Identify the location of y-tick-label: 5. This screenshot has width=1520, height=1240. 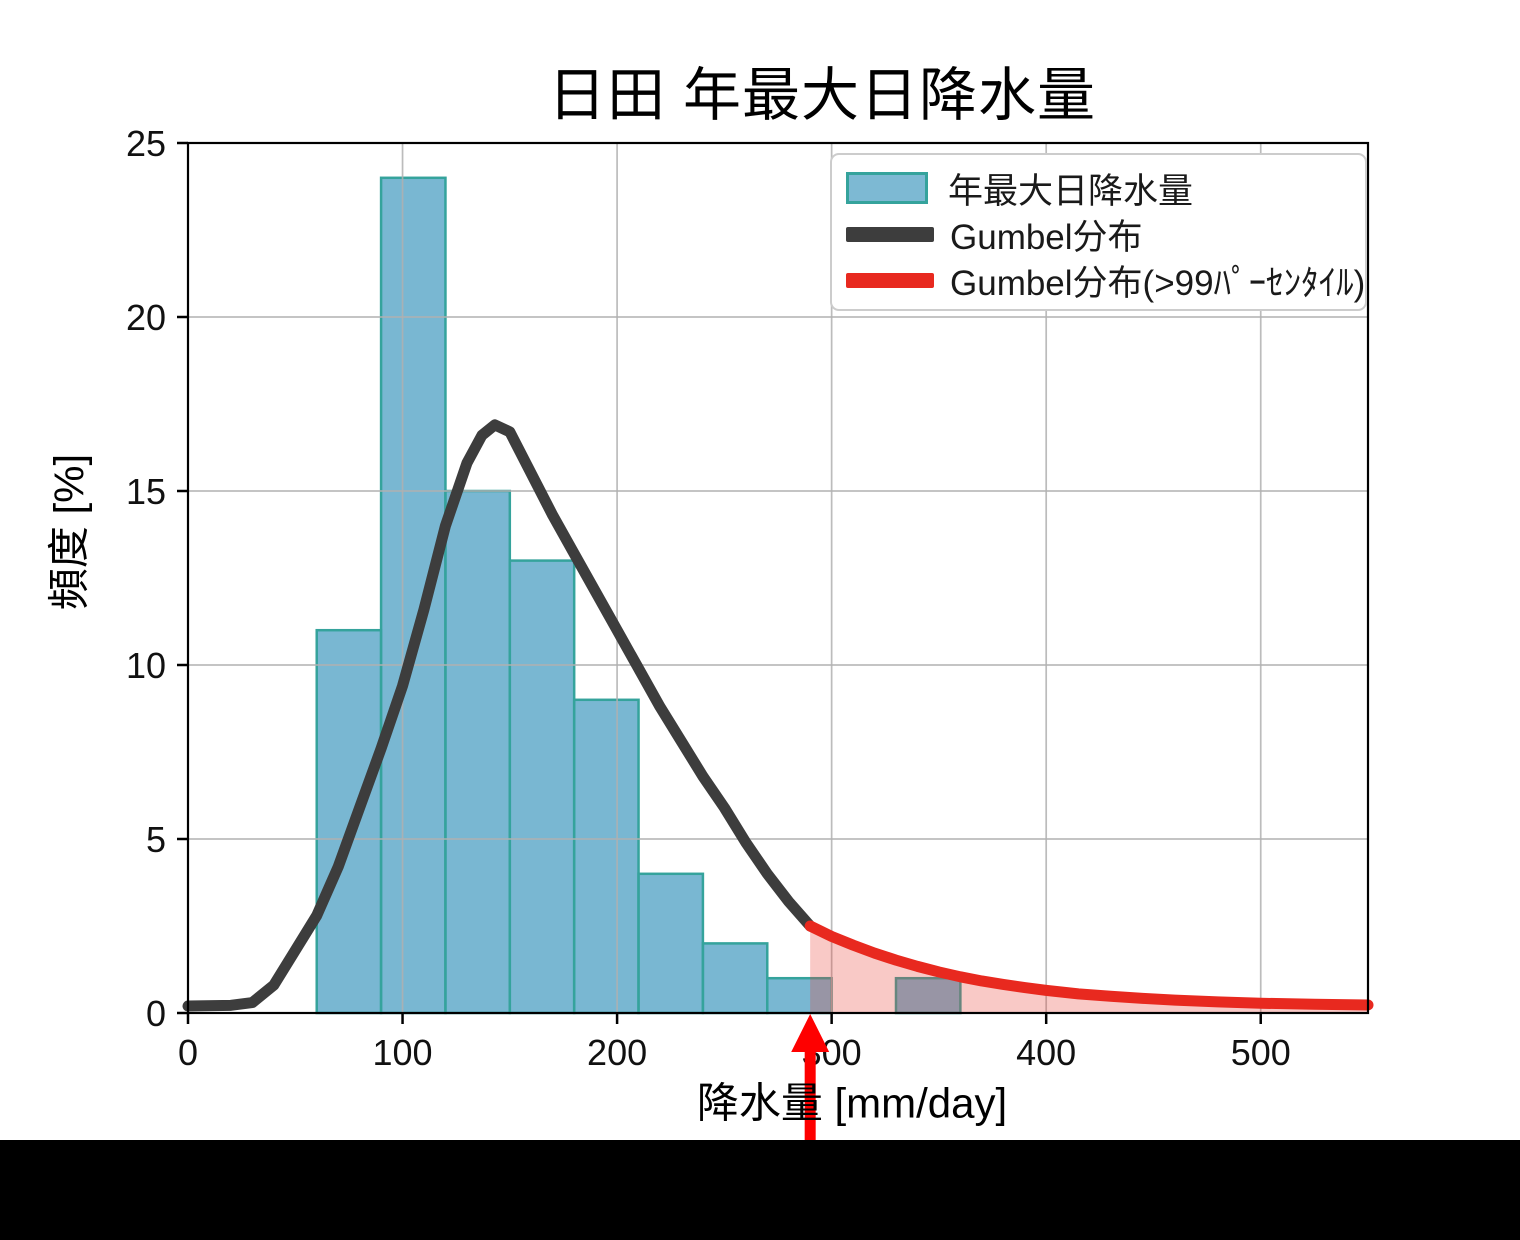
(156, 839).